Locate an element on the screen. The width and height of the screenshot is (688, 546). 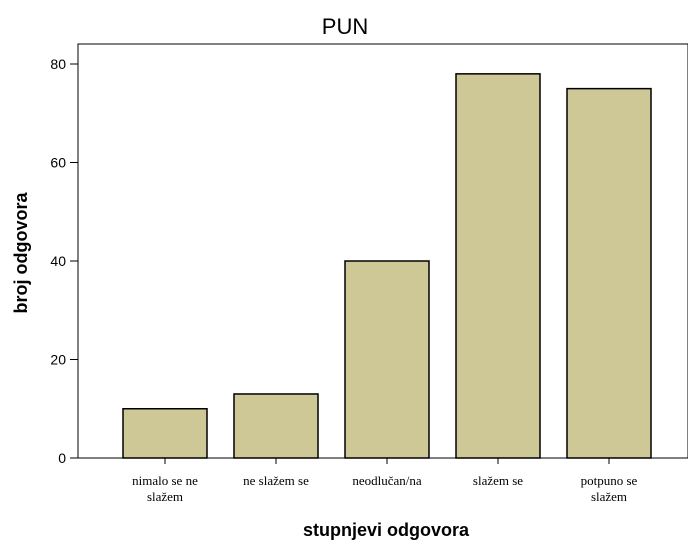
y-axis-label: broj odgovora is located at coordinates (21, 253).